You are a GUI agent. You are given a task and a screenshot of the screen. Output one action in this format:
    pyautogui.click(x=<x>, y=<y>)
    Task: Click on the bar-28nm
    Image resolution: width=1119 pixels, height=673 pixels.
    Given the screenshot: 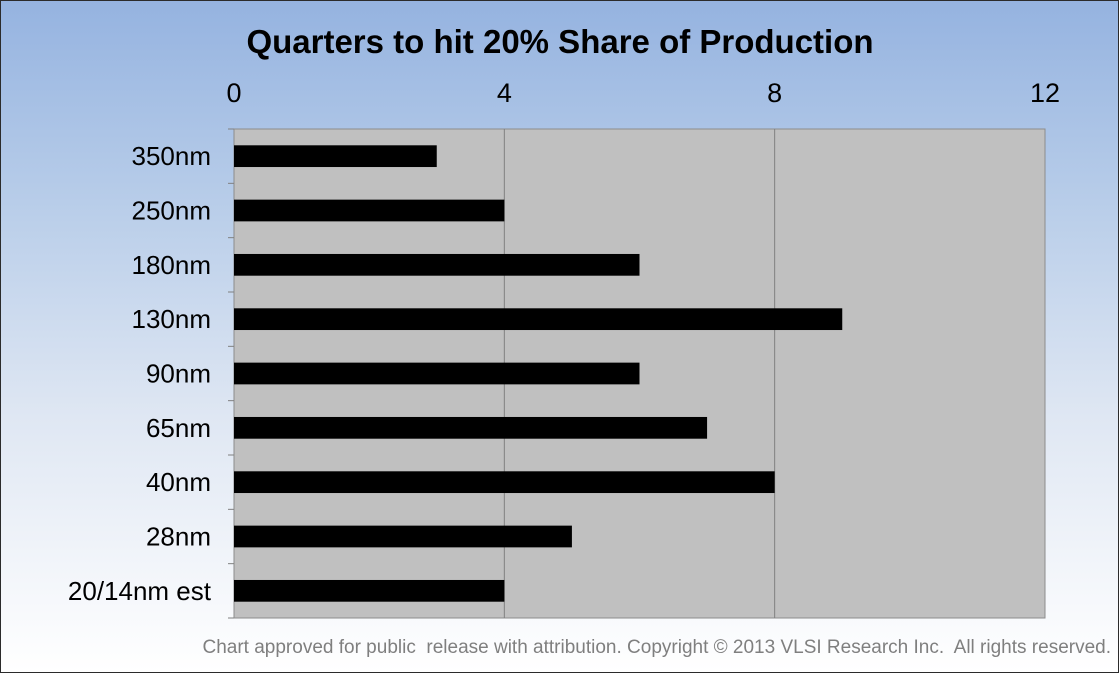 What is the action you would take?
    pyautogui.click(x=403, y=536)
    